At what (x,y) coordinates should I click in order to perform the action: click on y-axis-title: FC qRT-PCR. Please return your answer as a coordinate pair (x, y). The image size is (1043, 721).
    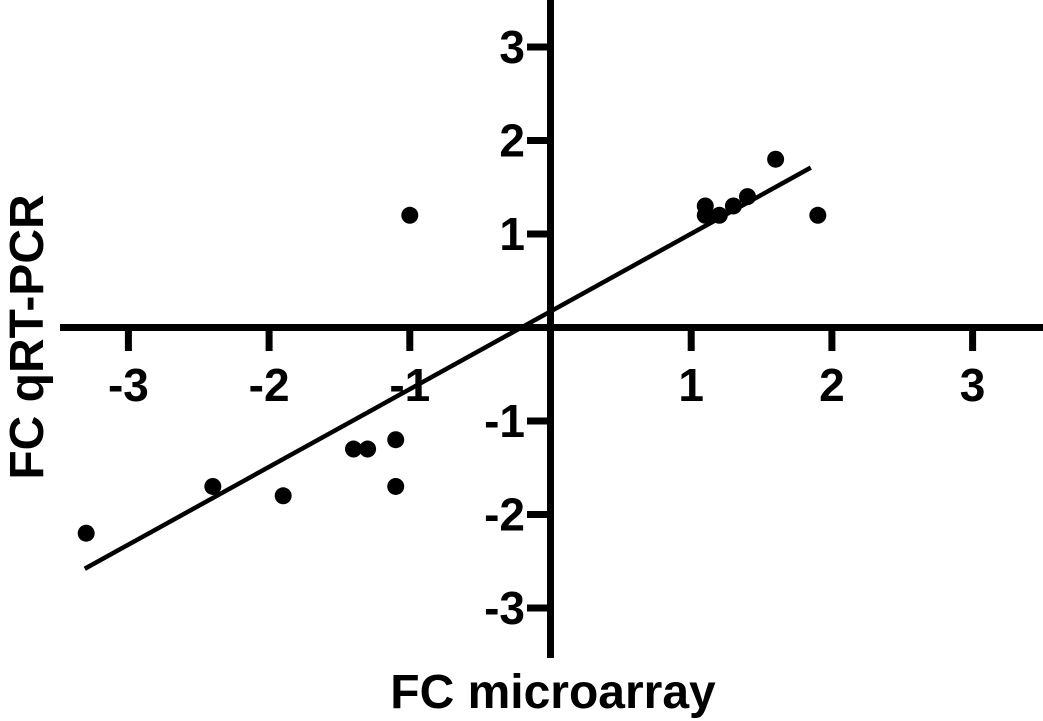
    Looking at the image, I should click on (27, 336).